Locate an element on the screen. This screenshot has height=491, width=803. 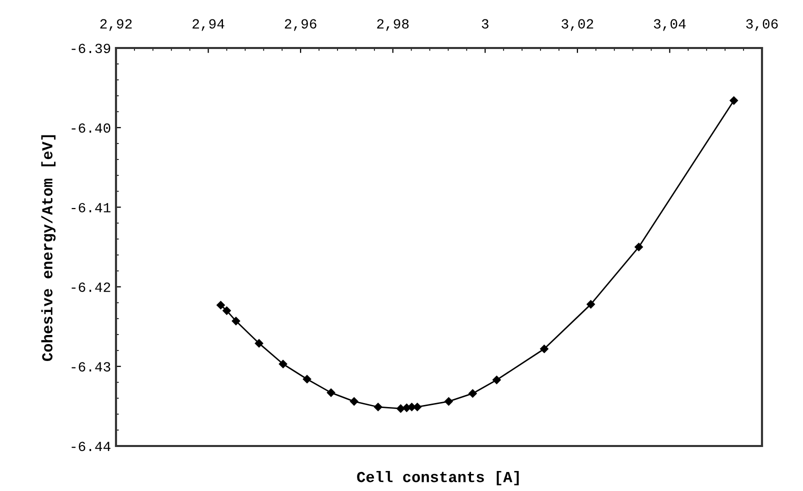
x-tick-label: 3,04 is located at coordinates (670, 25).